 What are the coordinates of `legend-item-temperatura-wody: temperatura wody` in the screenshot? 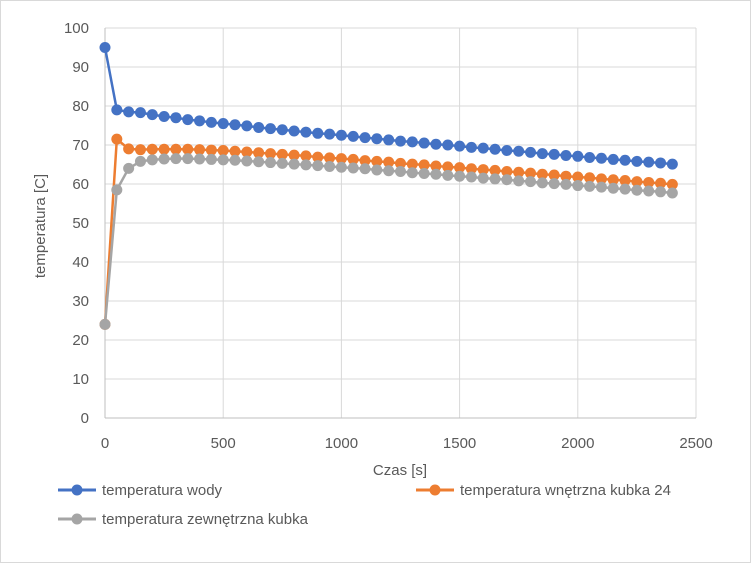 It's located at (140, 490).